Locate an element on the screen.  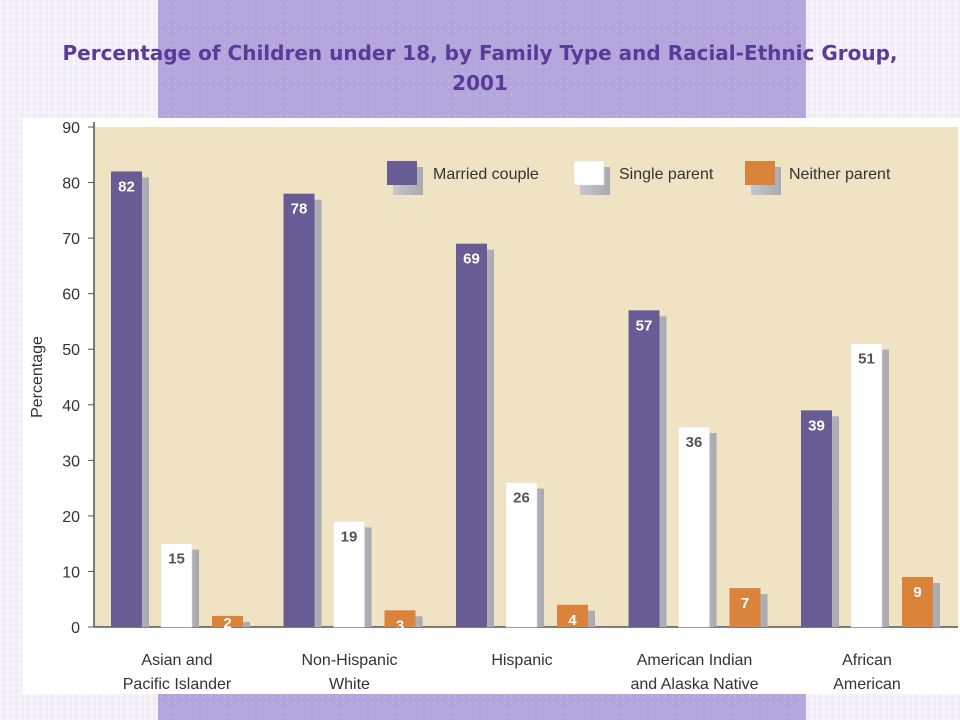
y-tick-label: 80 is located at coordinates (71, 184).